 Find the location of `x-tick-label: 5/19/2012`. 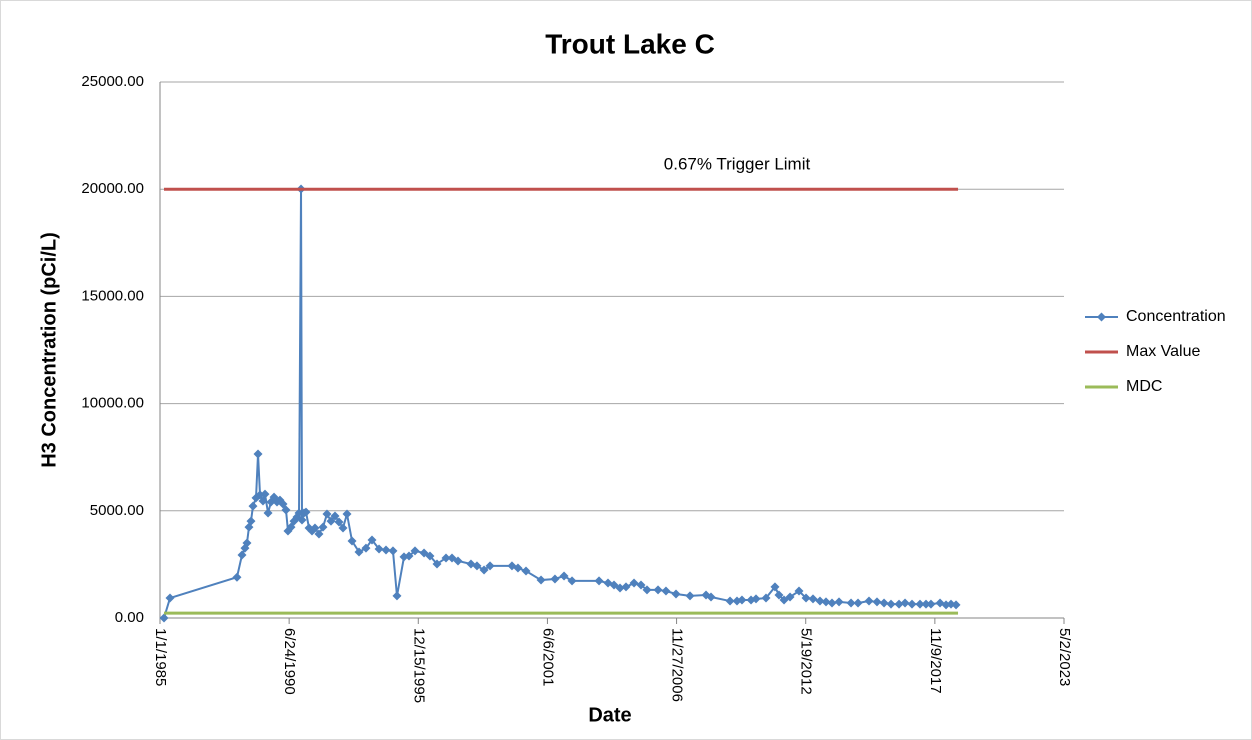

x-tick-label: 5/19/2012 is located at coordinates (806, 661).